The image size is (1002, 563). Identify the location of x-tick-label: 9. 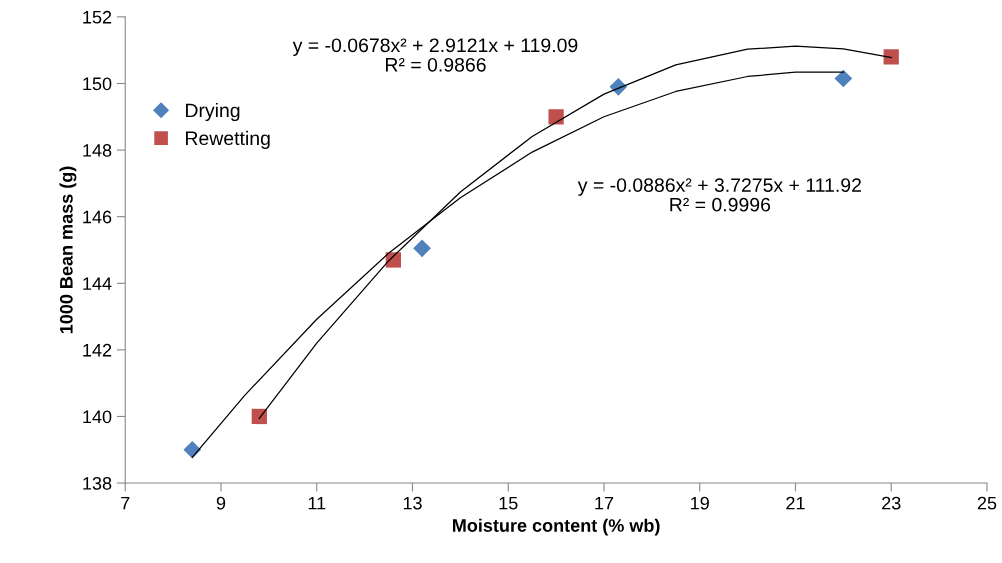
(221, 503).